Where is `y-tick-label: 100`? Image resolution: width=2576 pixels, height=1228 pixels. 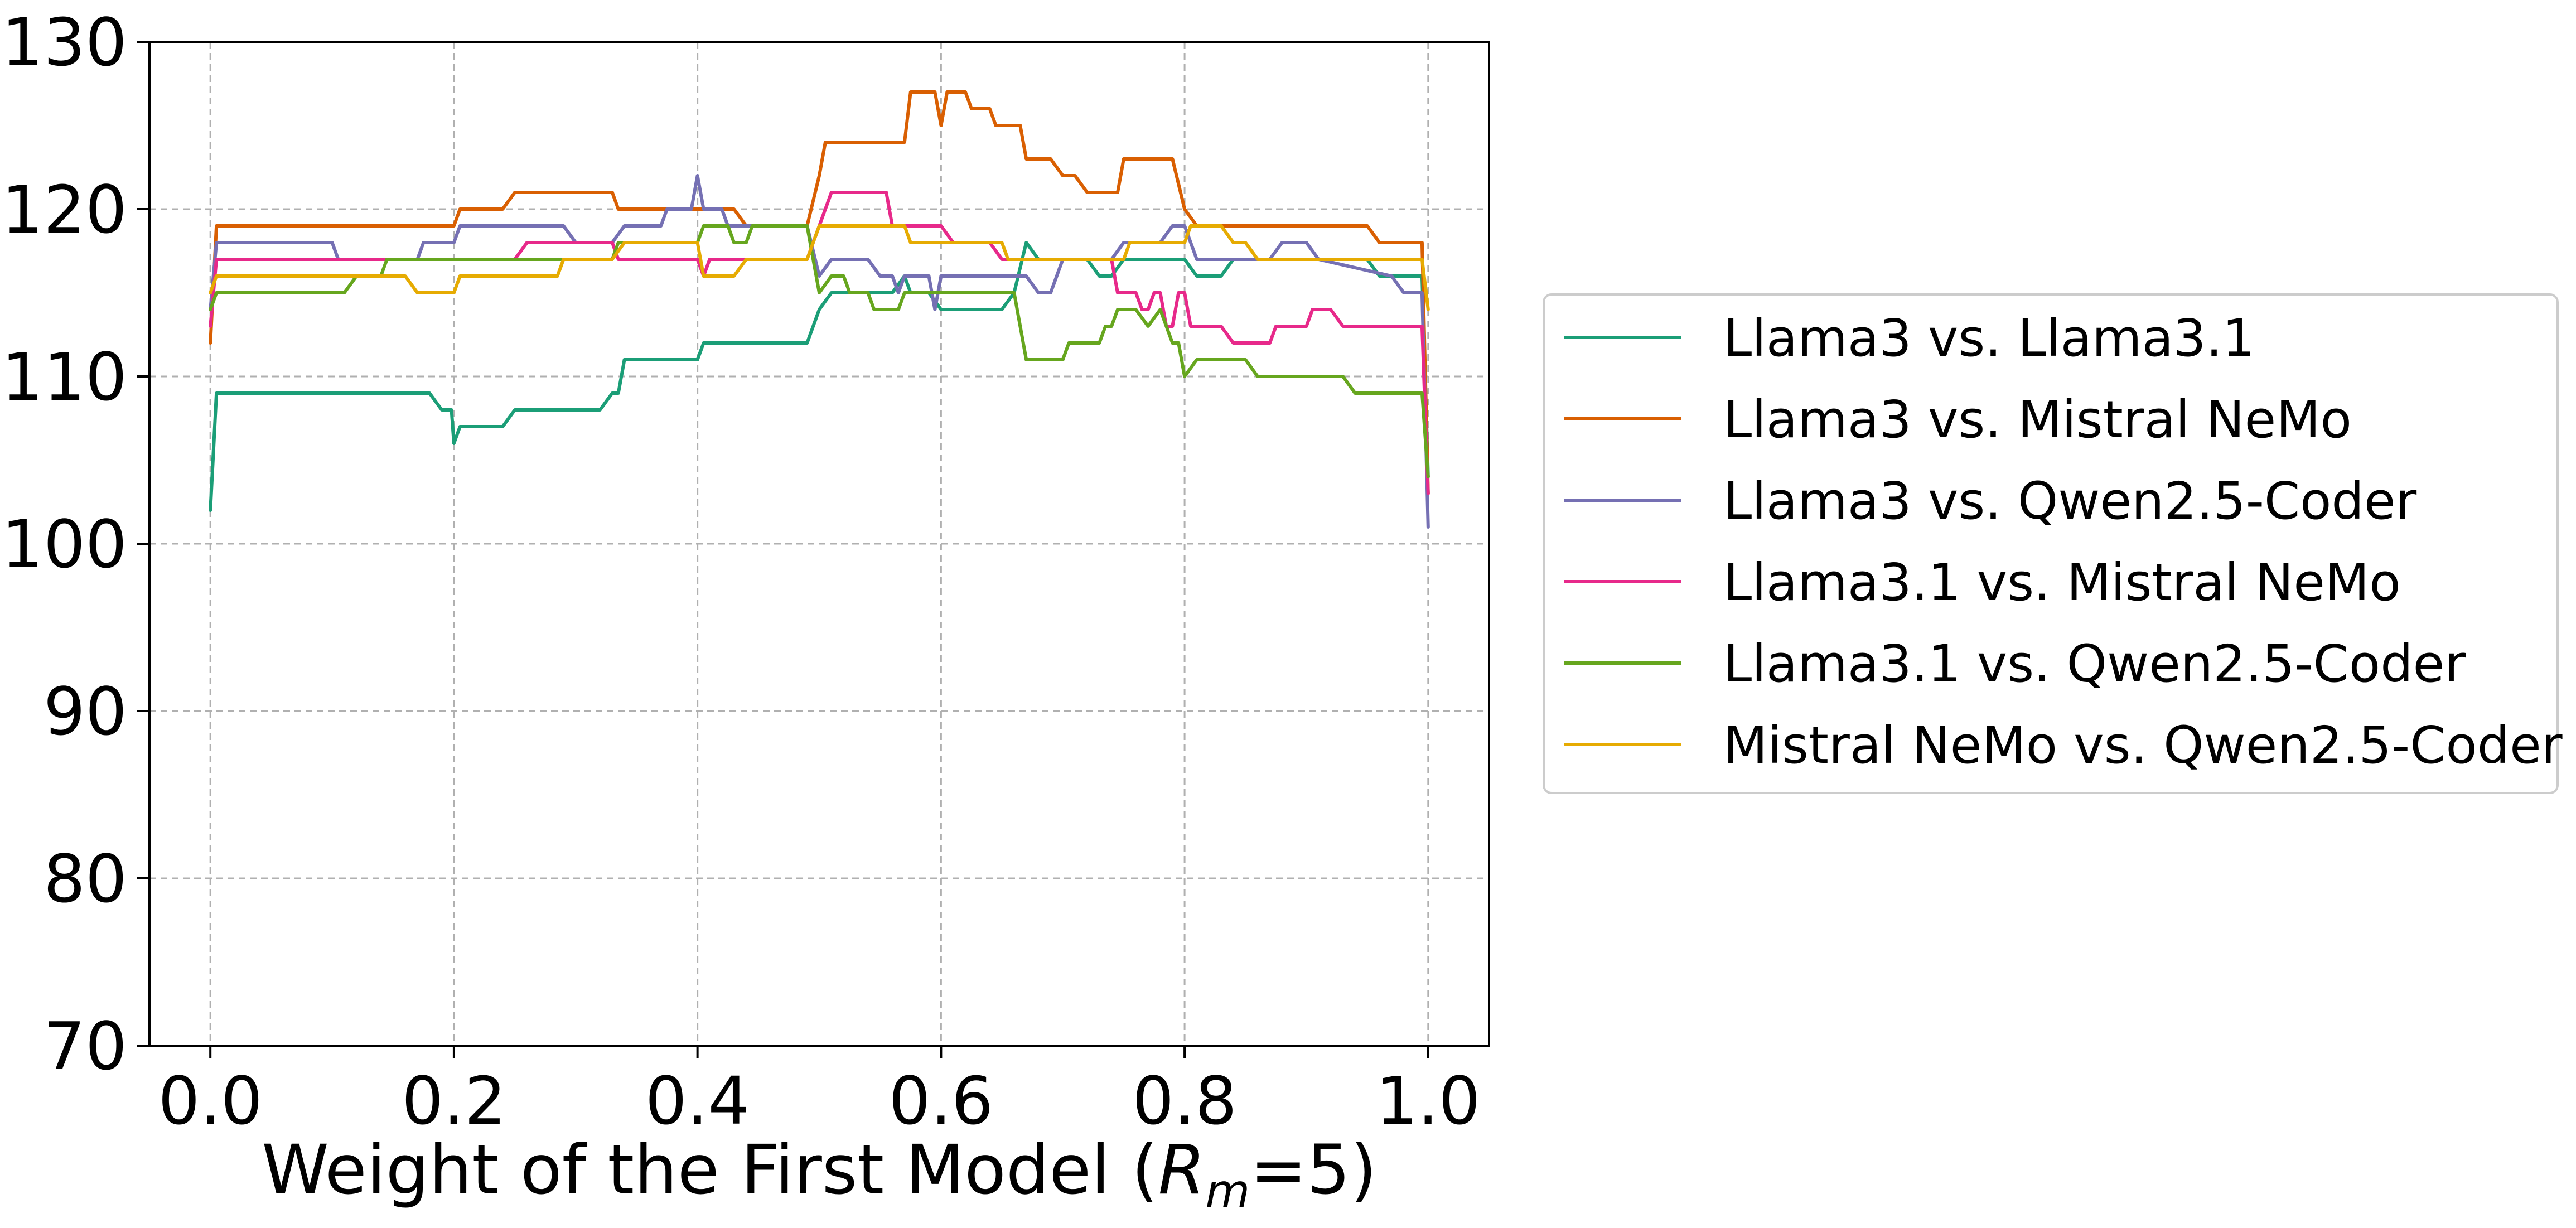 y-tick-label: 100 is located at coordinates (64, 544).